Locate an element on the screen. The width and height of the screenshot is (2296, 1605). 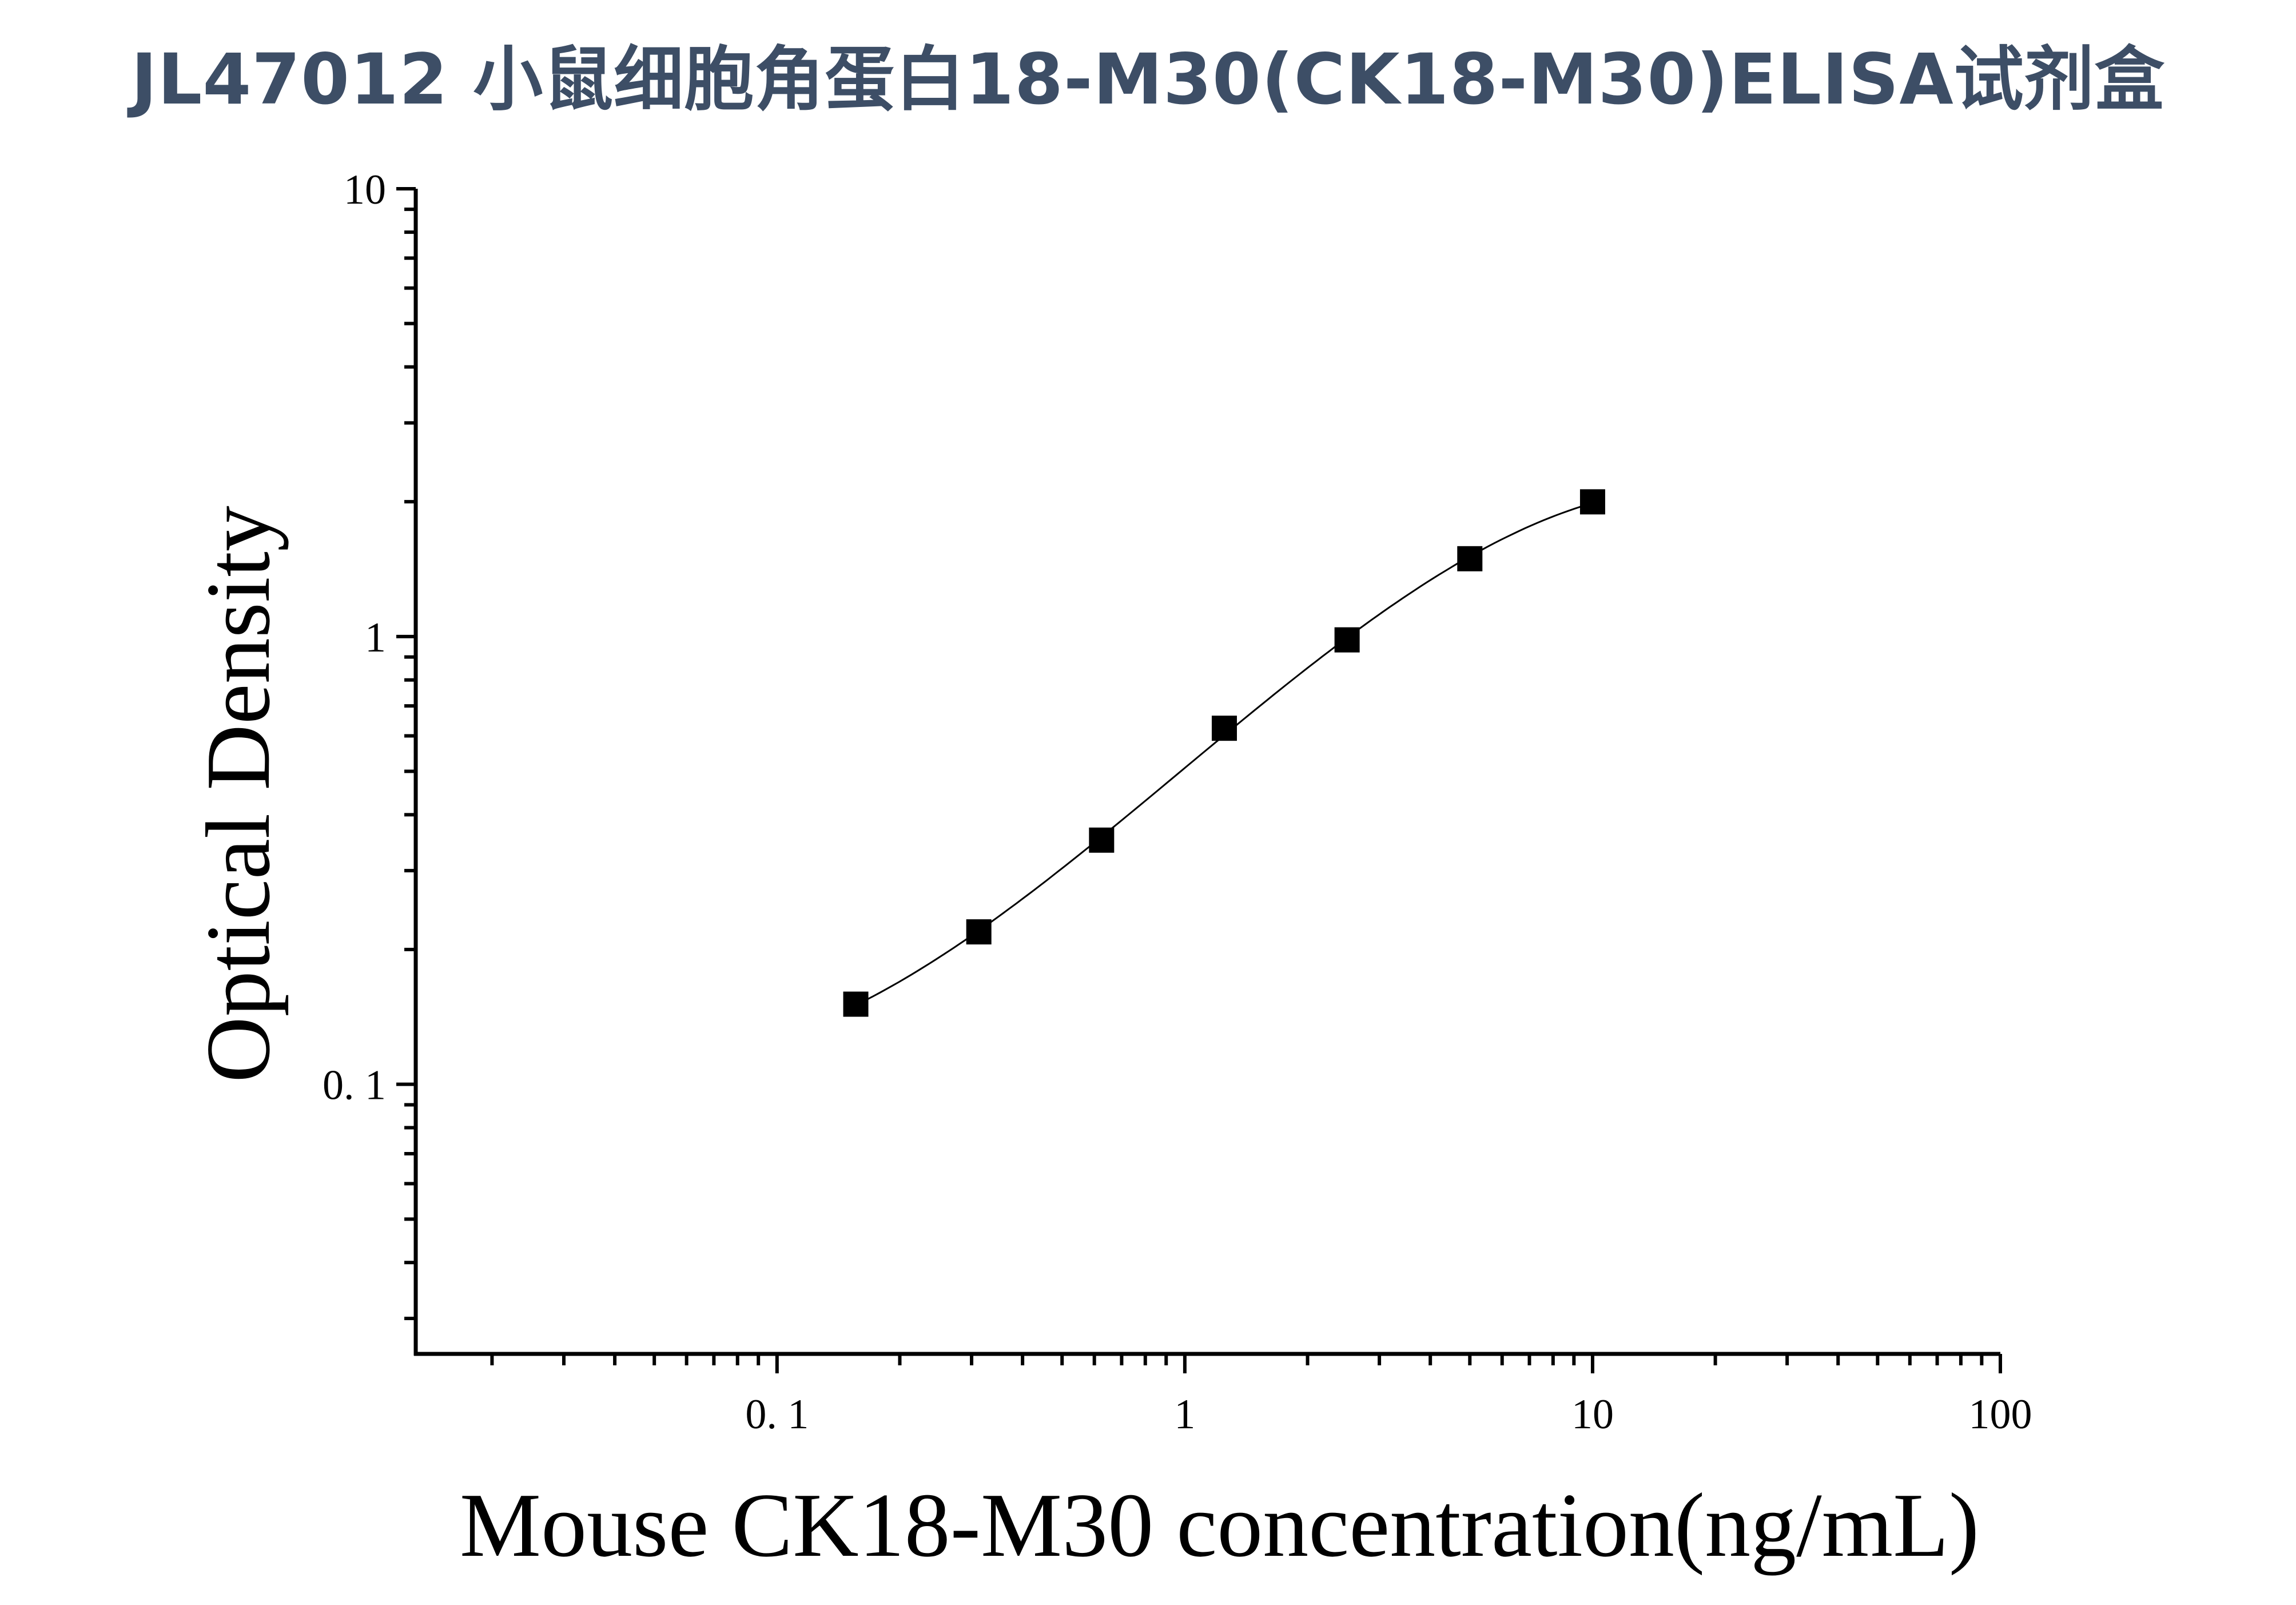
x-tick-label: 100 is located at coordinates (2001, 1414).